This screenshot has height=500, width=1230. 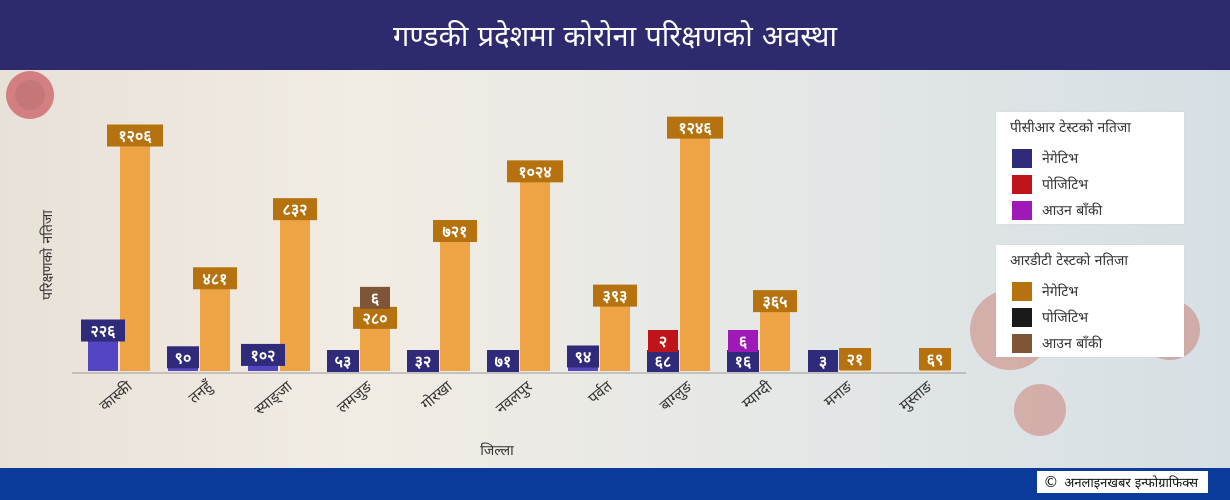 I want to click on chart-title: गण्डकी प्रदेशमा कोरोना परिक्षणको अवस्था, so click(x=615, y=35).